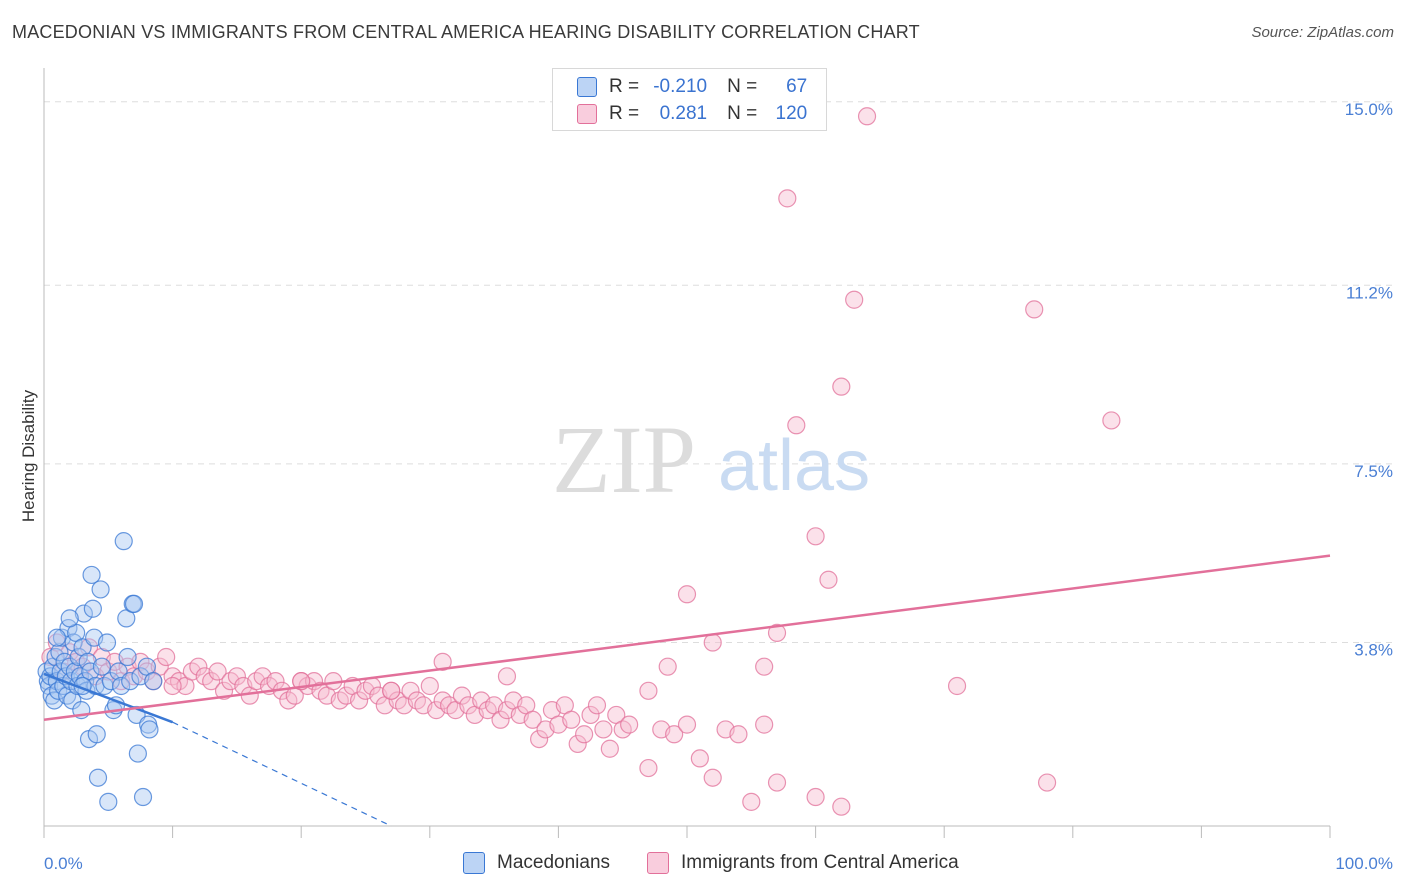 The width and height of the screenshot is (1406, 892). What do you see at coordinates (791, 113) in the screenshot?
I see `legend-n-value: 120` at bounding box center [791, 113].